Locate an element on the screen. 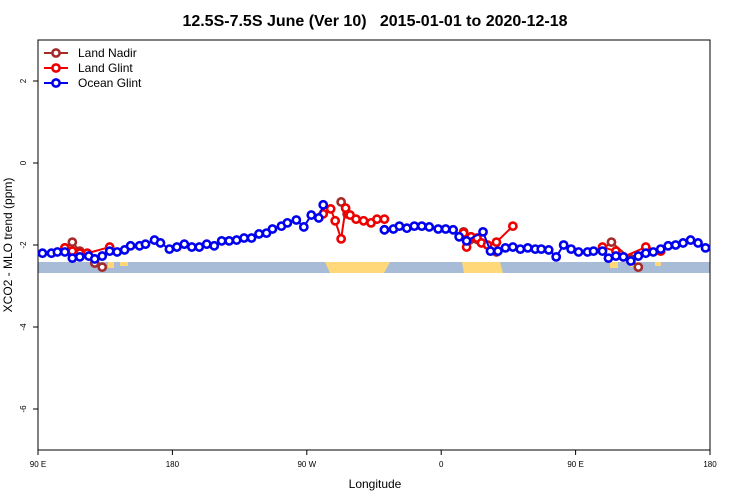 This screenshot has width=750, height=500. series-line is located at coordinates (545, 244).